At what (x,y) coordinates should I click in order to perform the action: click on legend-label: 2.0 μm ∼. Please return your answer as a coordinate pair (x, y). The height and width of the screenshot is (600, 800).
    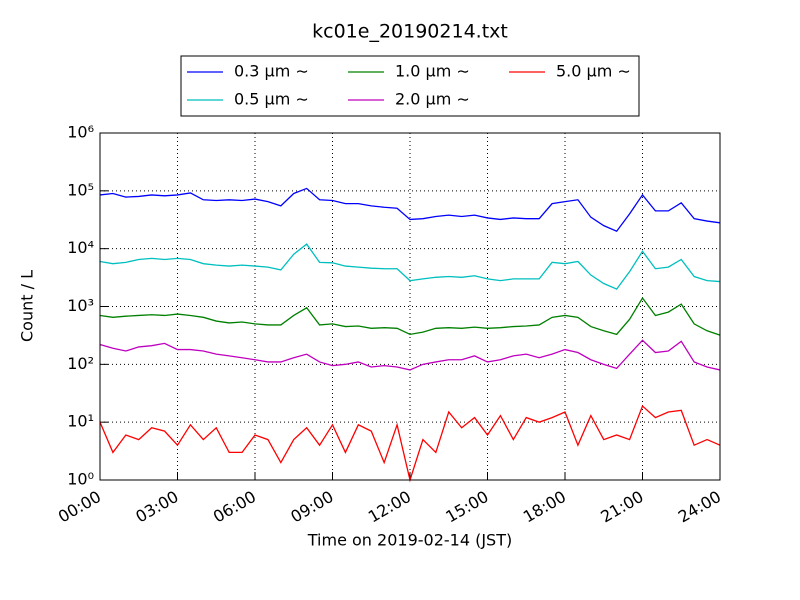
    Looking at the image, I should click on (432, 99).